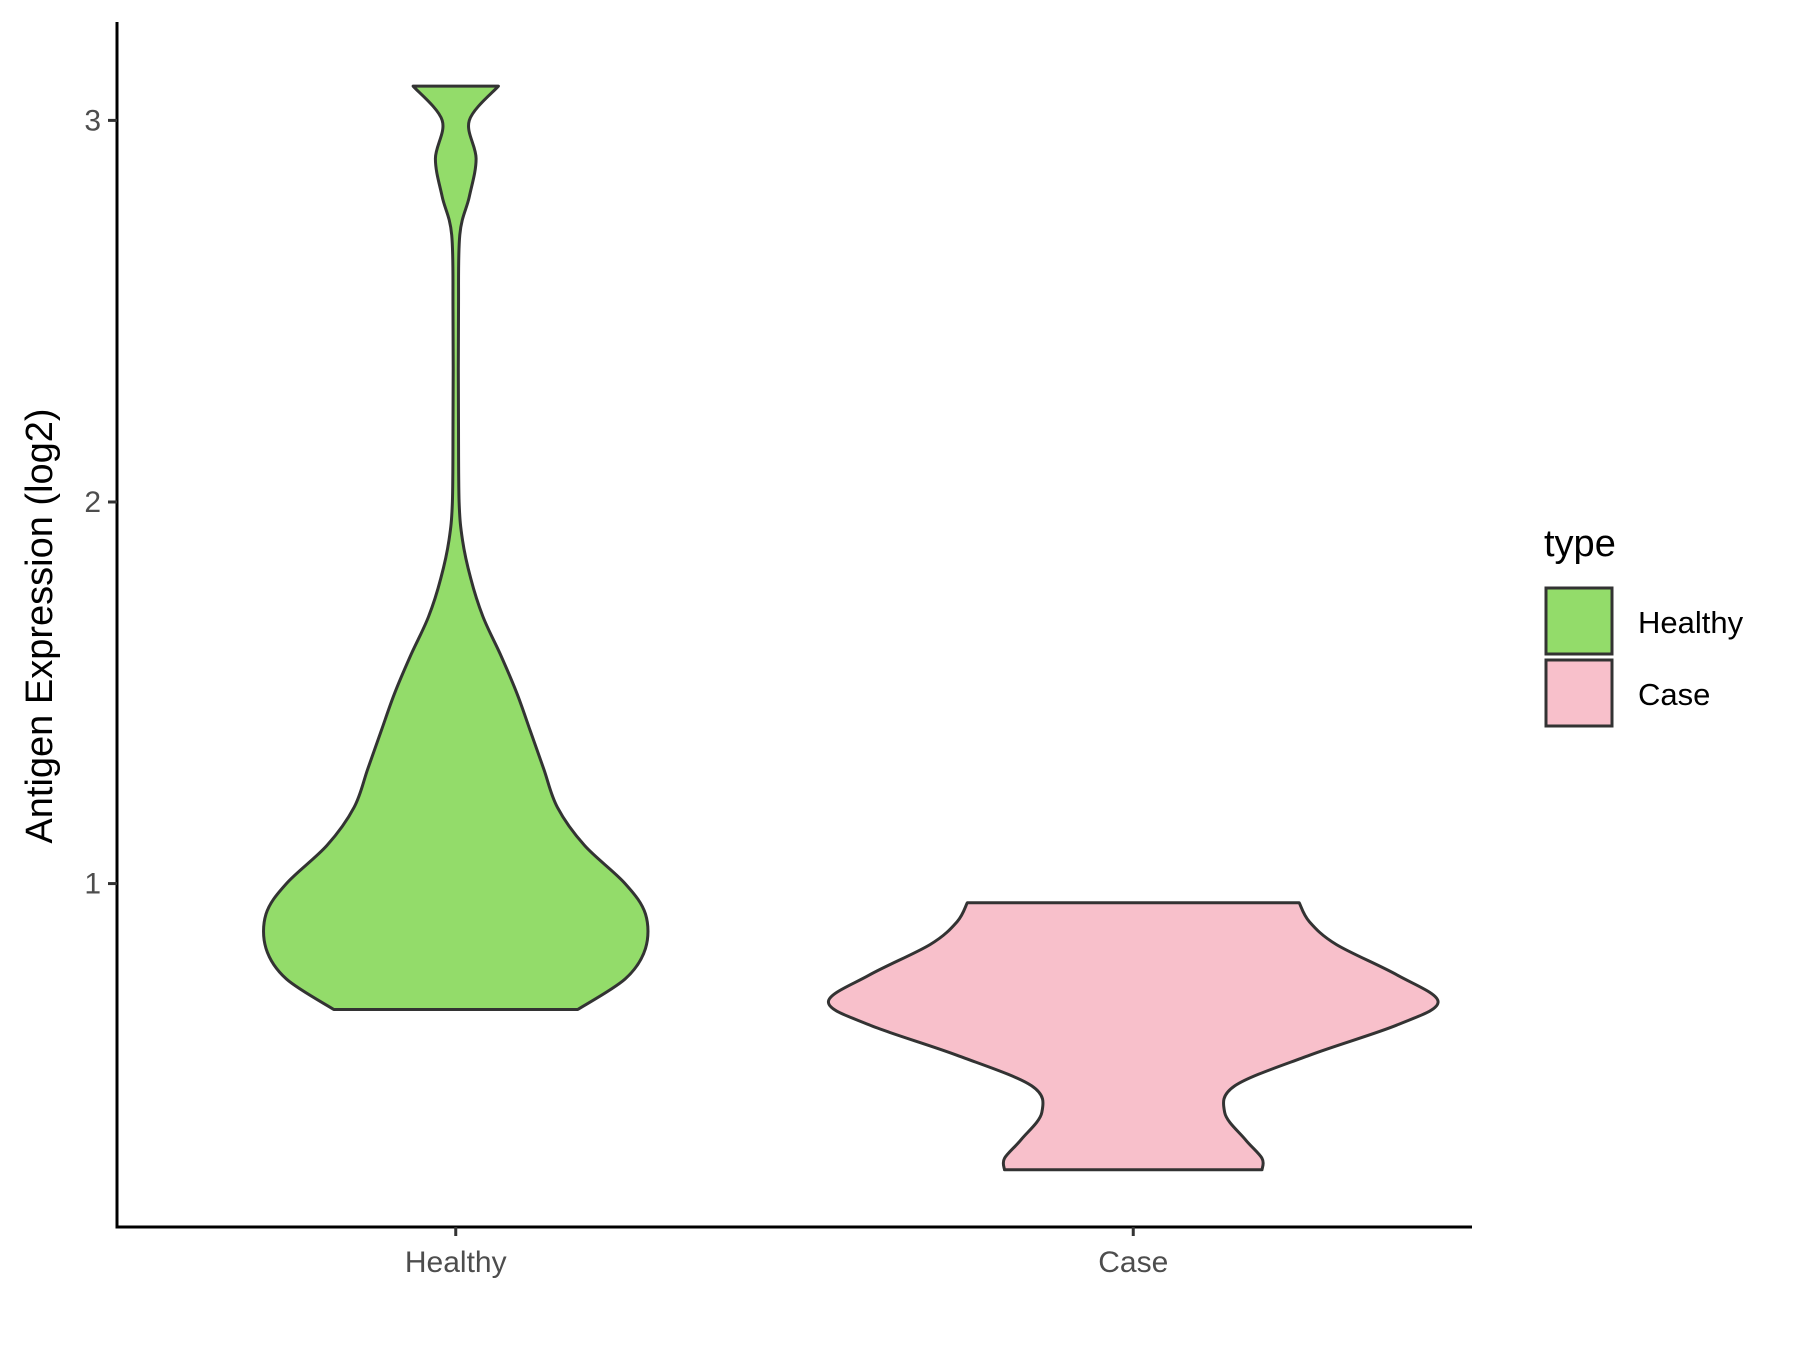  I want to click on legend-swatch-case, so click(1579, 693).